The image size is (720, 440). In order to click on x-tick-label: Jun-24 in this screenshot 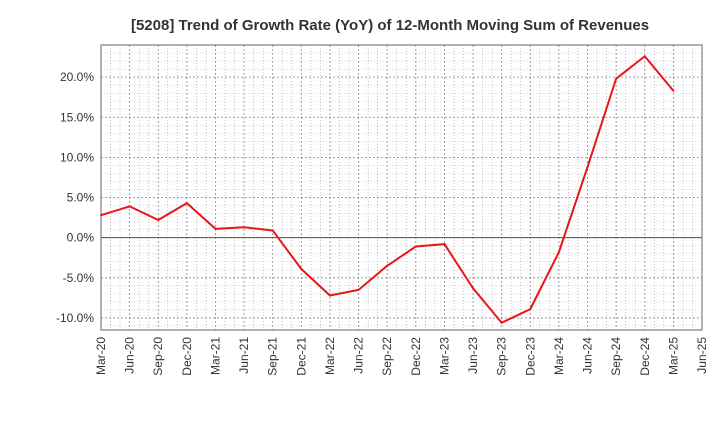, I will do `click(588, 355)`.